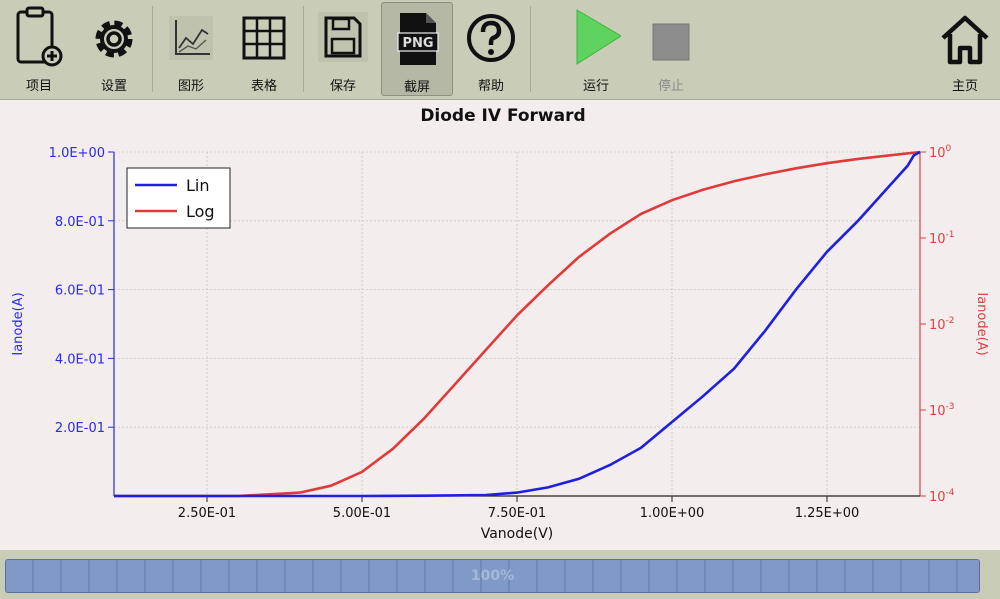  What do you see at coordinates (264, 38) in the screenshot?
I see `table-grid-icon` at bounding box center [264, 38].